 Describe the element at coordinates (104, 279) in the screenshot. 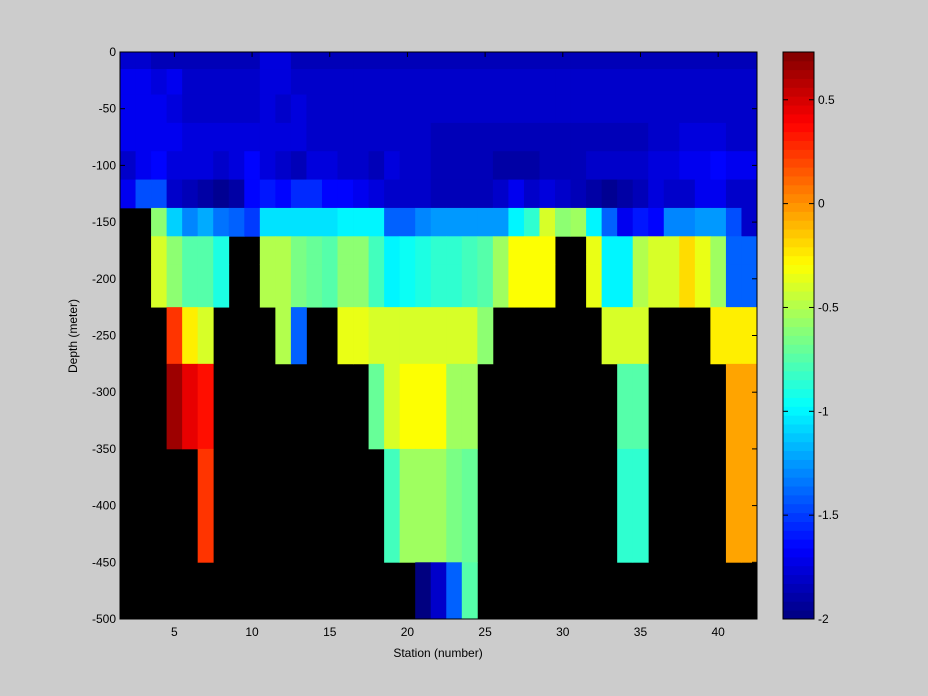

I see `y-tick-label: -200` at that location.